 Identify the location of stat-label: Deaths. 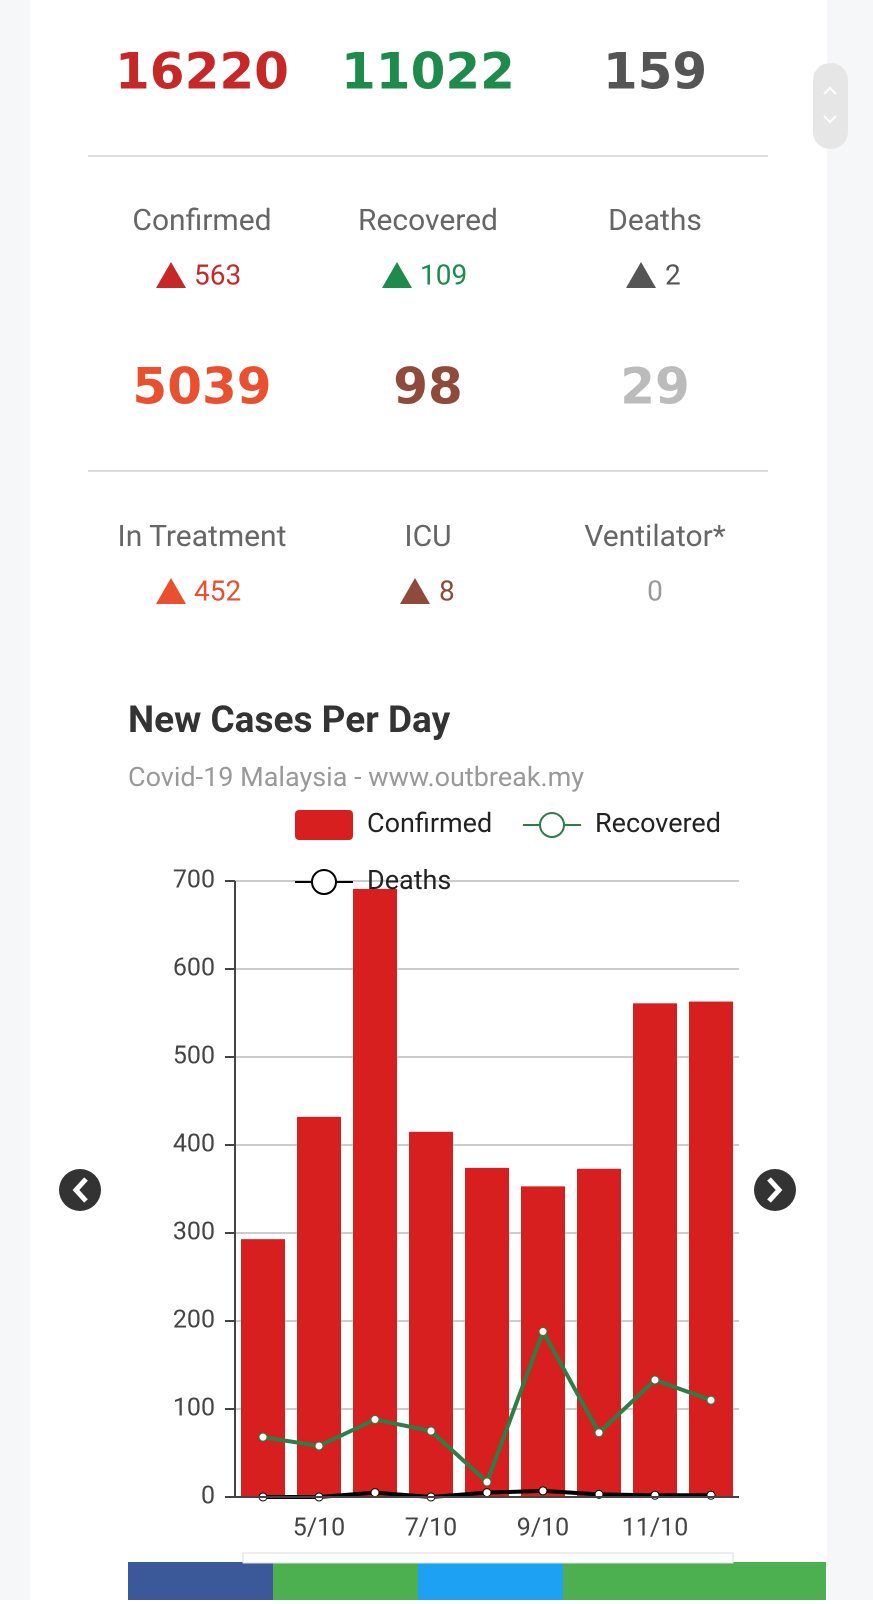
(655, 220).